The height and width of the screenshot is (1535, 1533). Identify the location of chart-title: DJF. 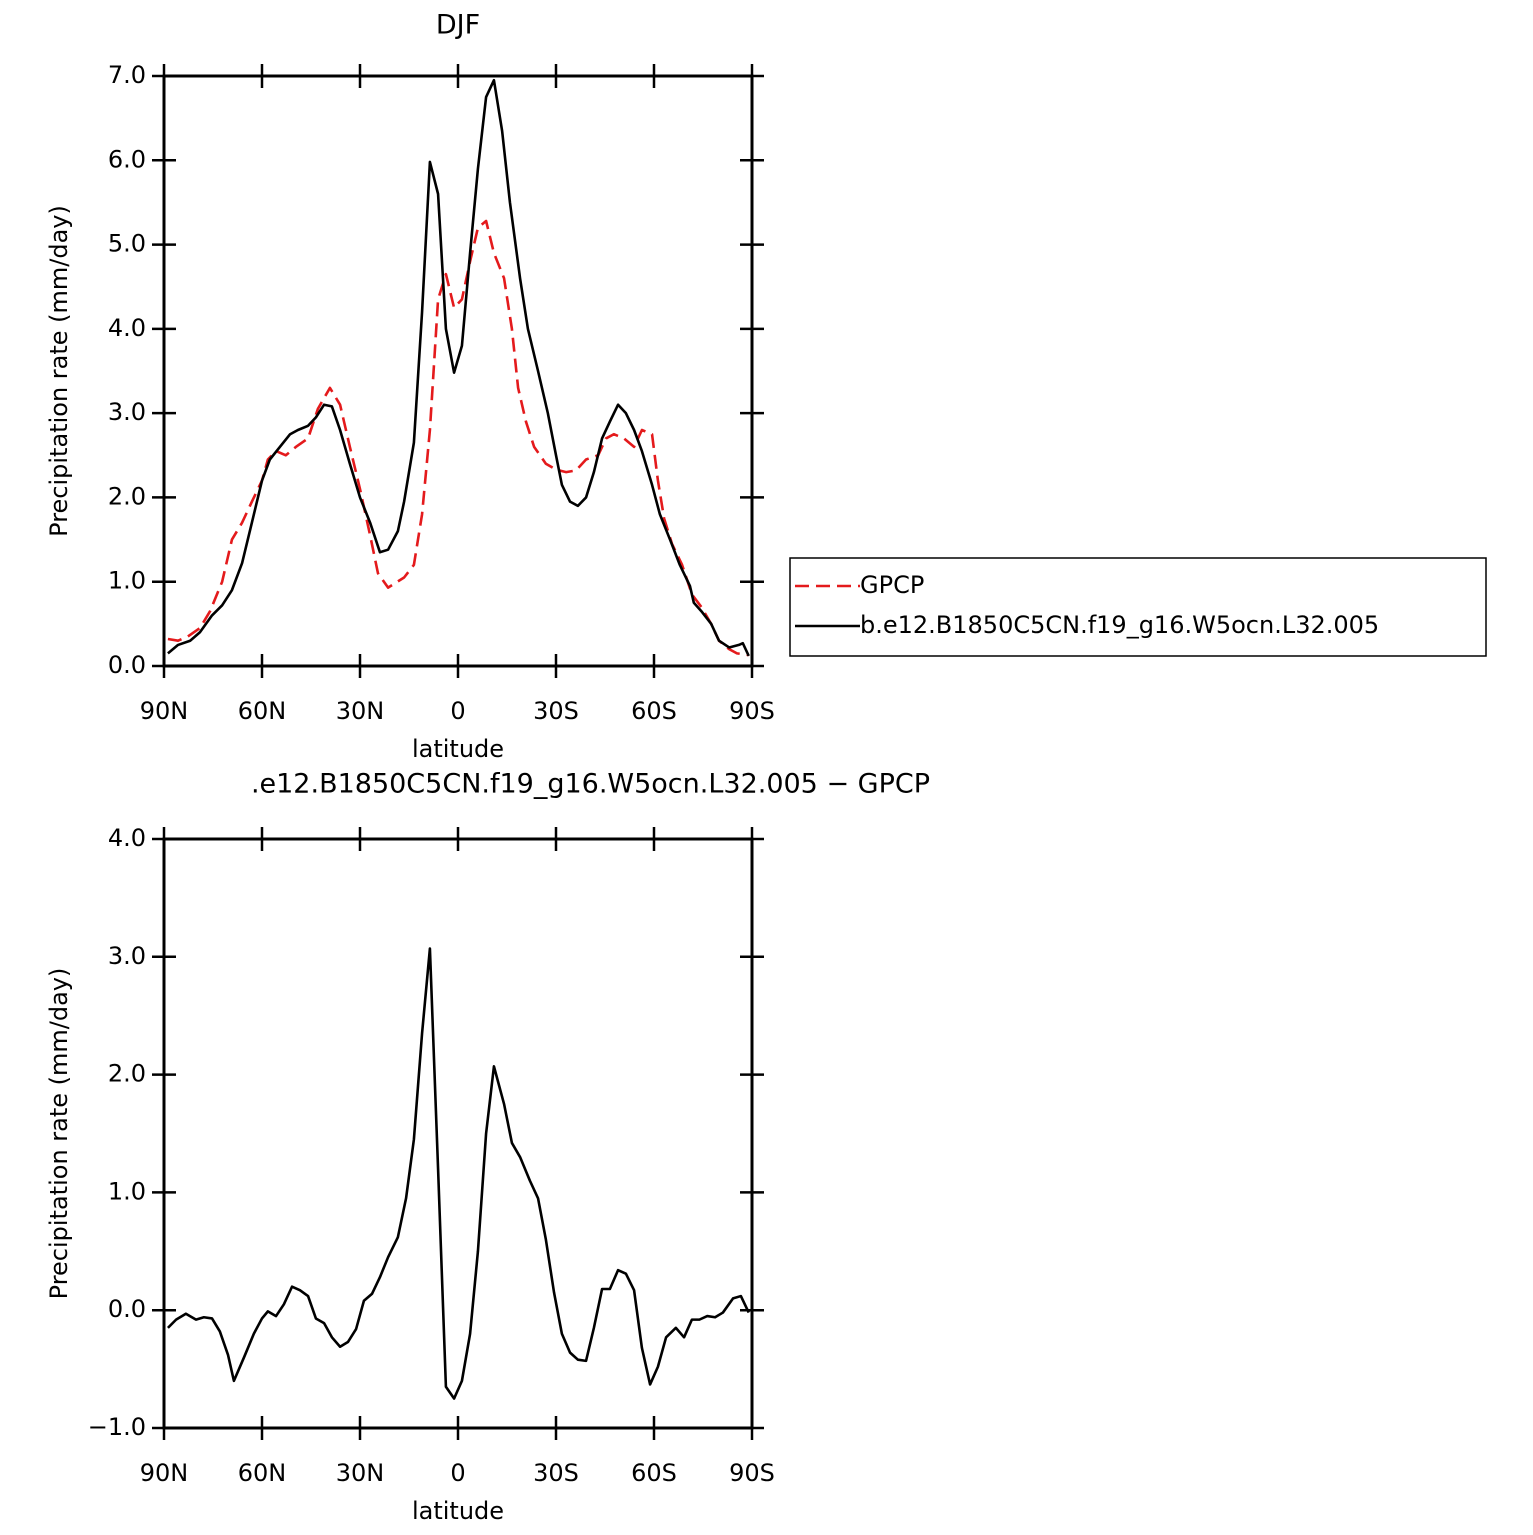
(458, 25).